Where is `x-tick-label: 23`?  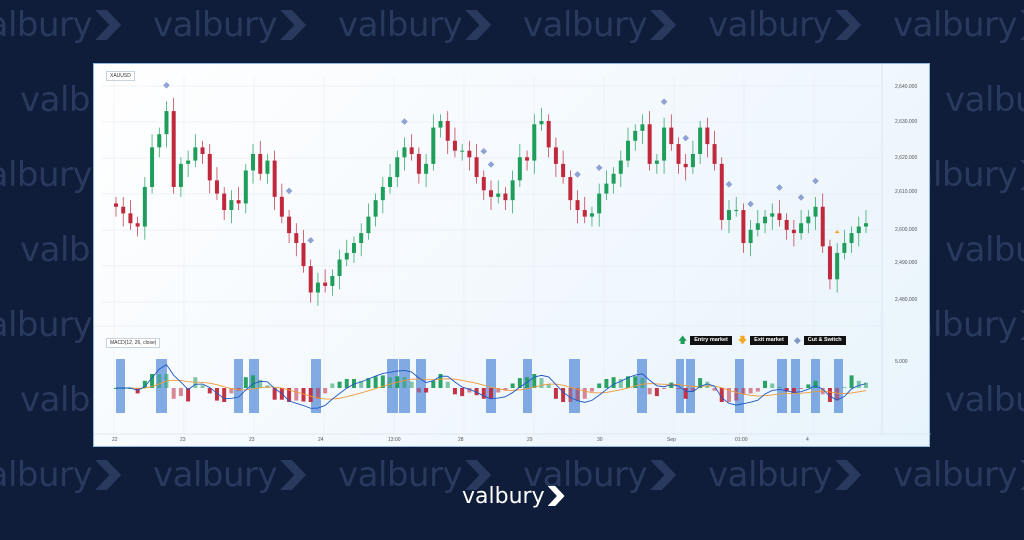 x-tick-label: 23 is located at coordinates (252, 440).